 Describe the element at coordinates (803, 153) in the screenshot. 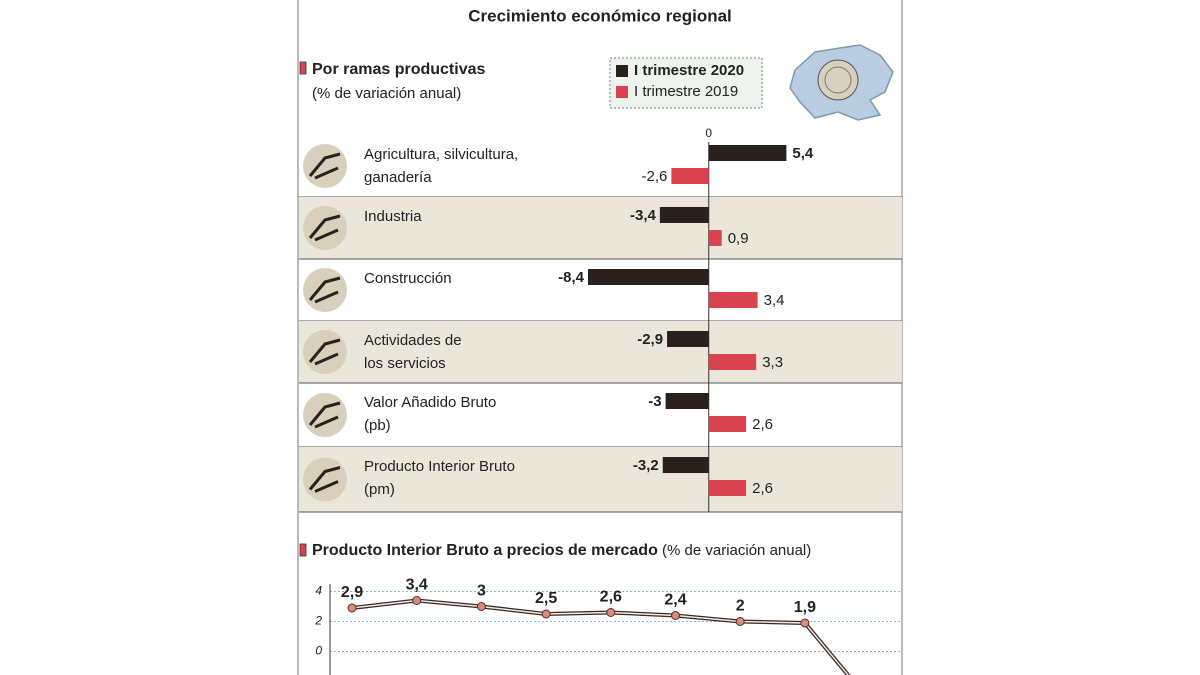

I see `value-label: 5,4` at that location.